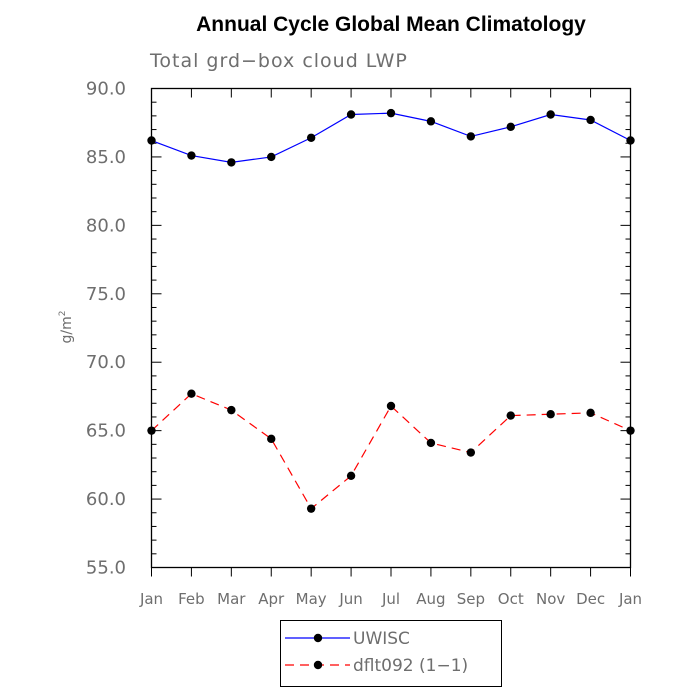 This screenshot has width=700, height=700. What do you see at coordinates (590, 599) in the screenshot?
I see `x-tick-label: Dec` at bounding box center [590, 599].